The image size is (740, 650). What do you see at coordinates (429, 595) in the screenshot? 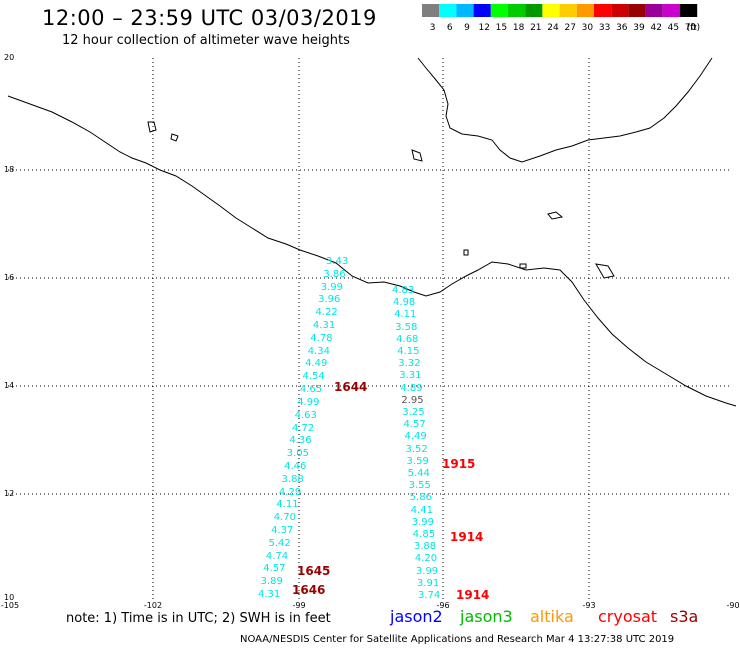
I see `swh-value: 3.74` at bounding box center [429, 595].